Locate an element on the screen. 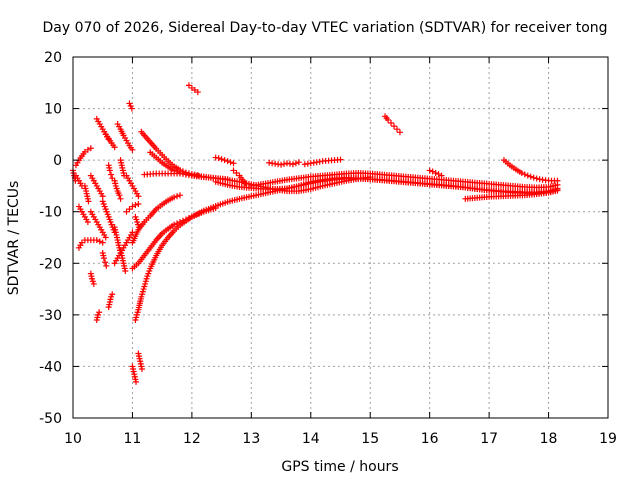  x-tick-label: 15 is located at coordinates (370, 439).